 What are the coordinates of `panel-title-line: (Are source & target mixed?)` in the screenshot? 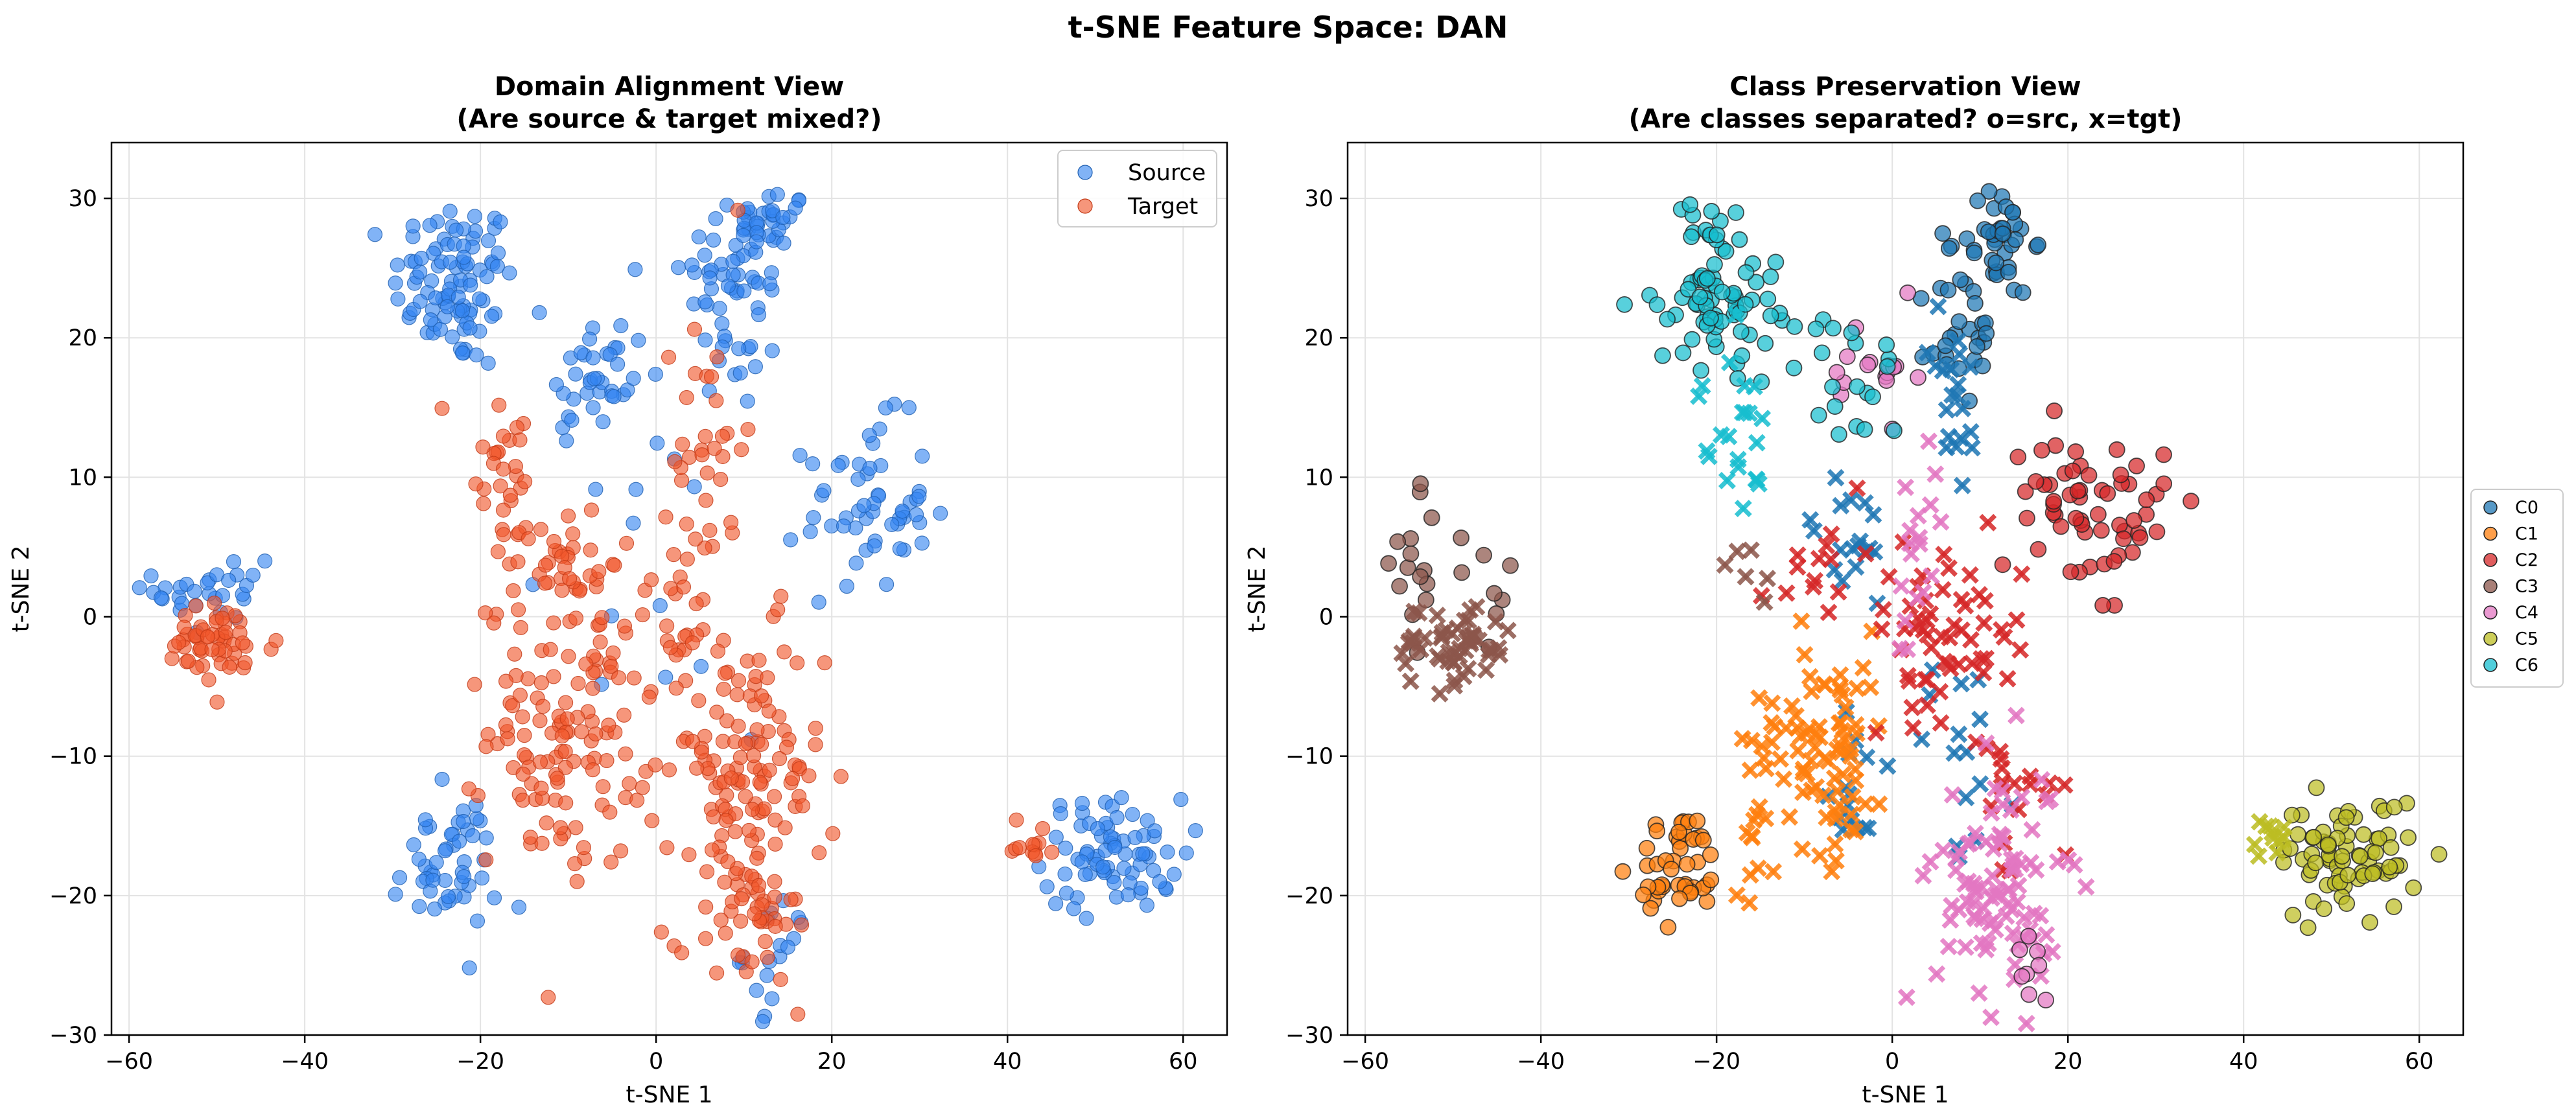 It's located at (669, 119).